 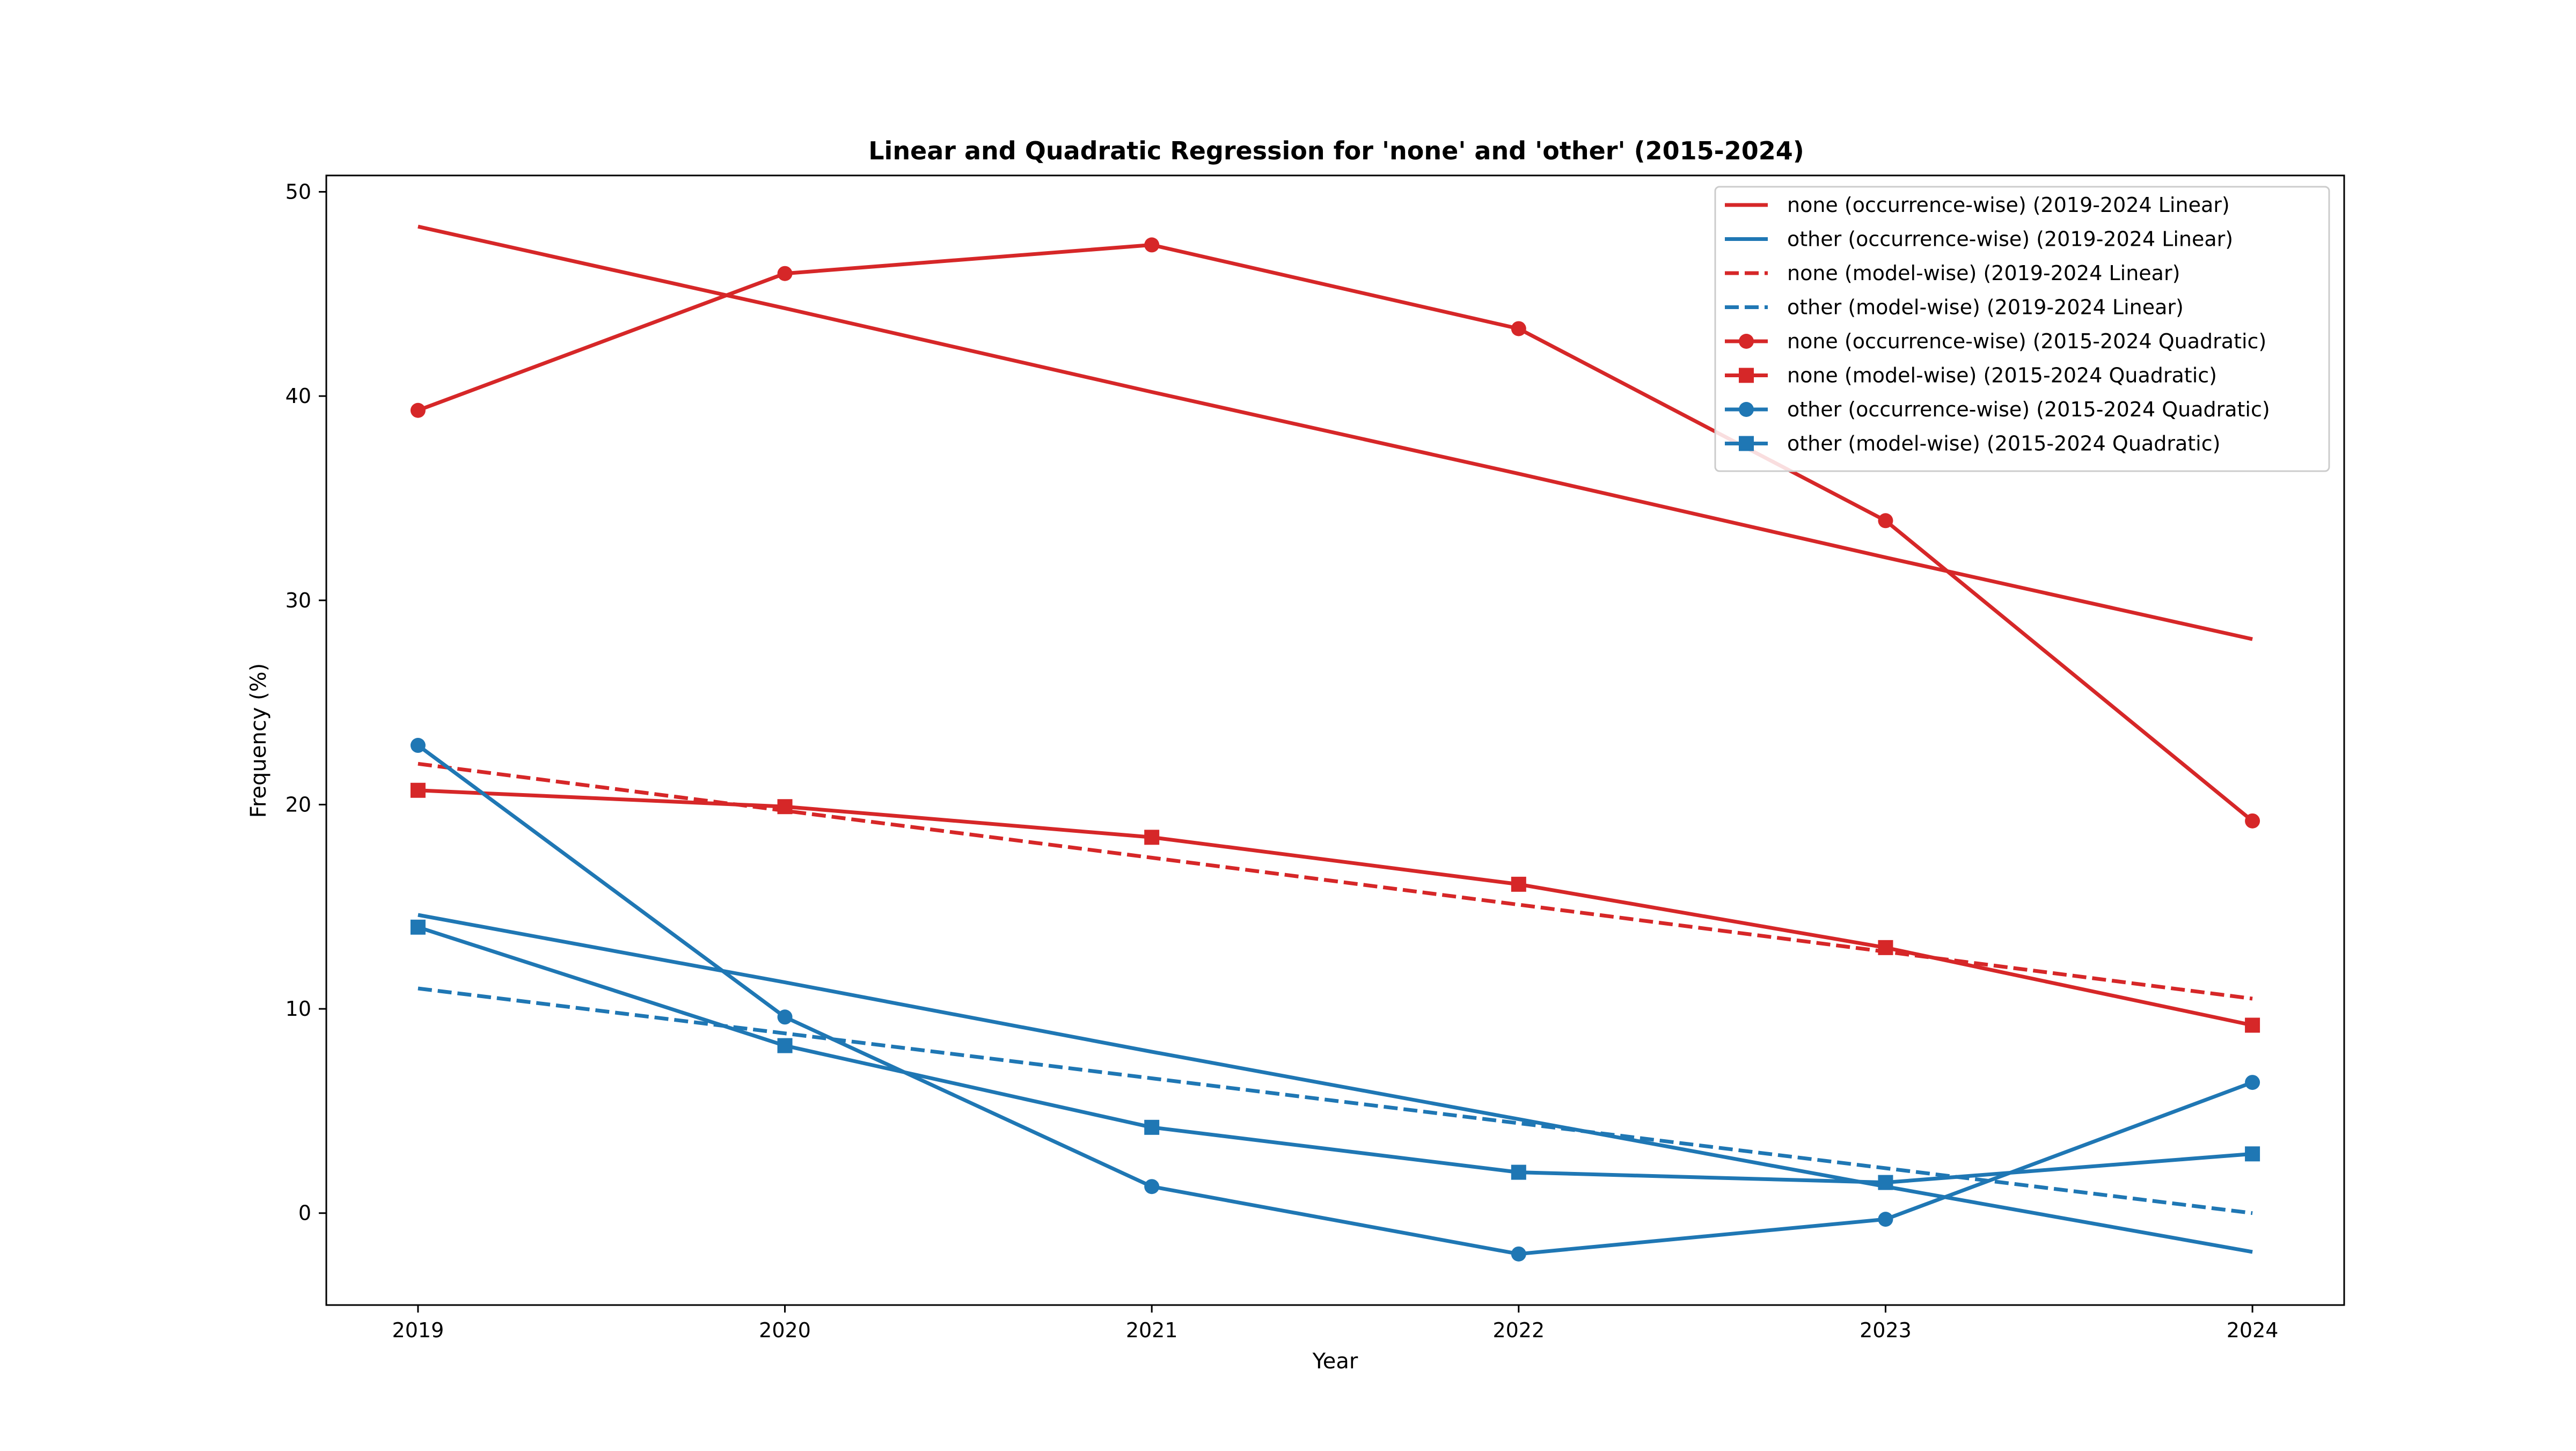 I want to click on y-axis-label: Frequency (%), so click(x=258, y=741).